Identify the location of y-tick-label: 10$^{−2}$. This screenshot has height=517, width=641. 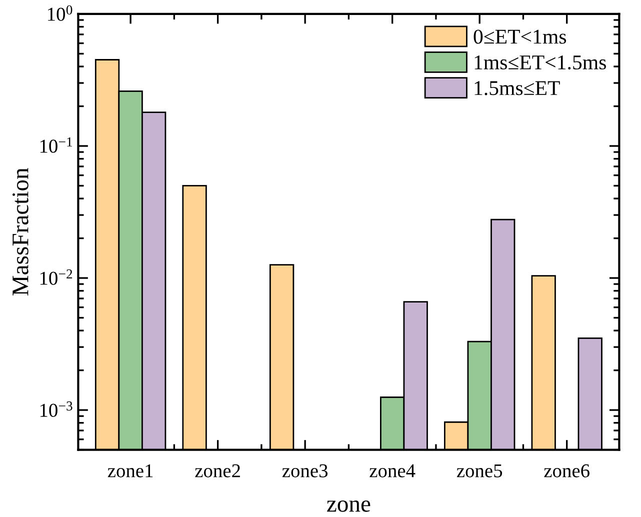
(56, 277).